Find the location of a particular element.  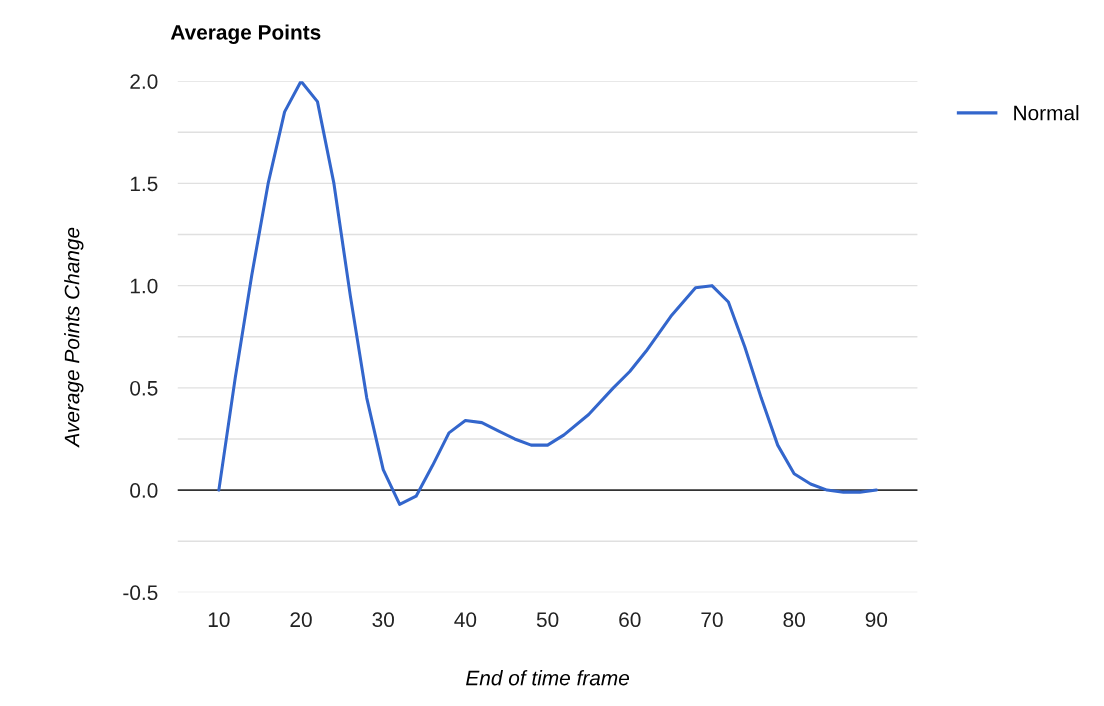

x-axis-title: End of time frame is located at coordinates (548, 678).